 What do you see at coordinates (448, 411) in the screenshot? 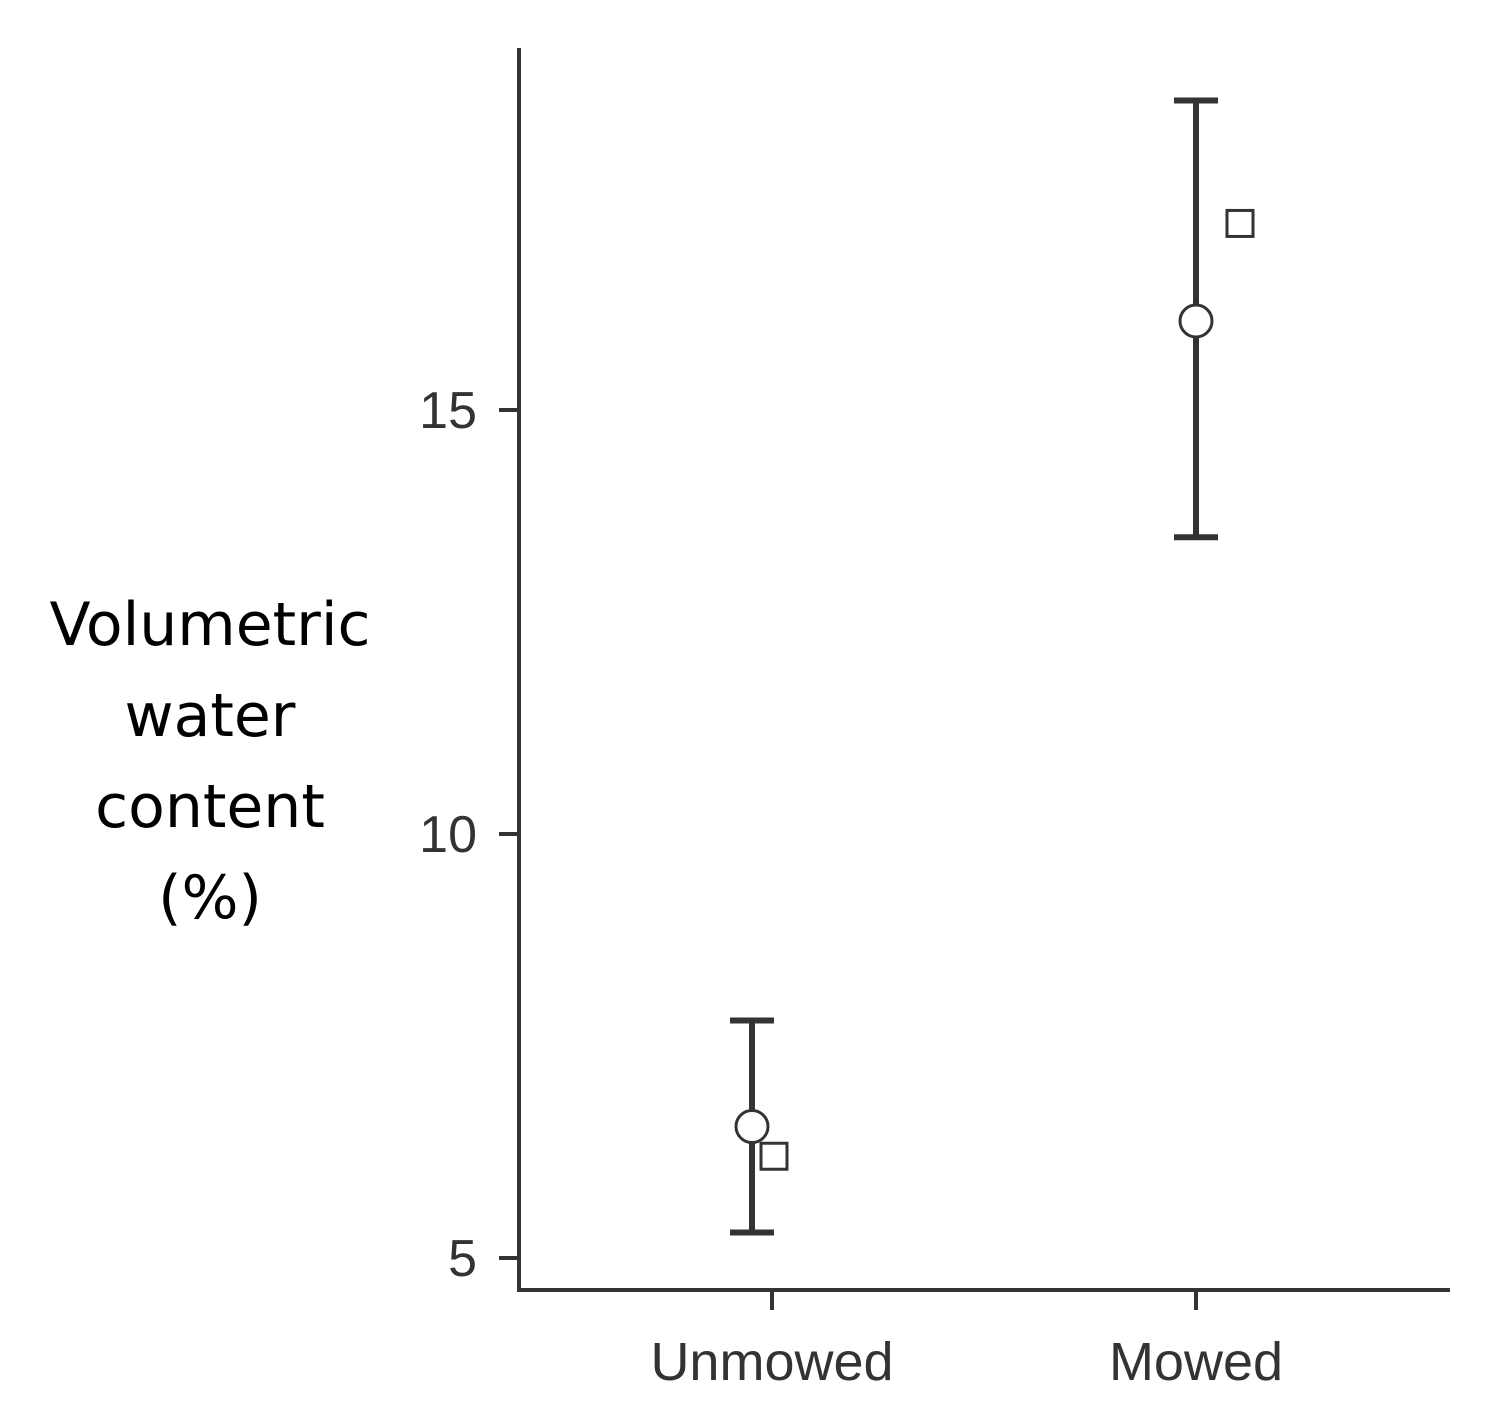
I see `y-tick-label: 15` at bounding box center [448, 411].